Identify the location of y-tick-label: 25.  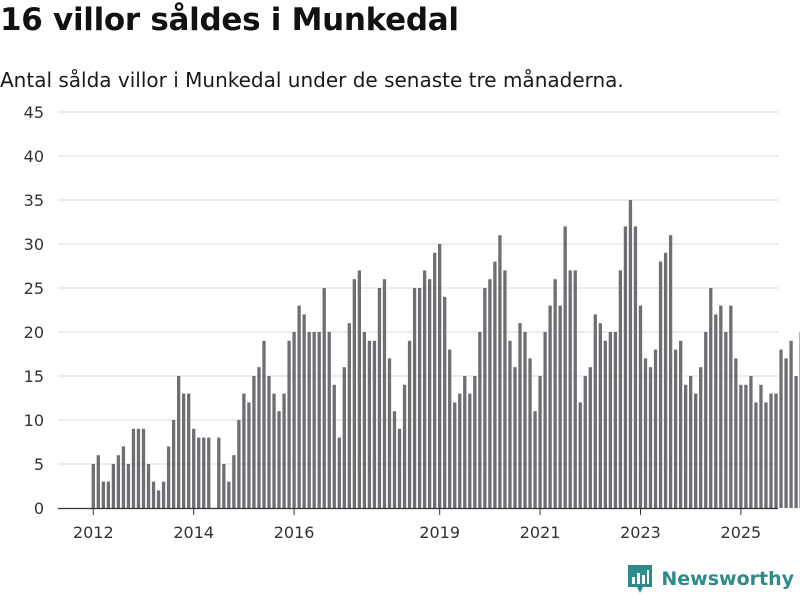
(34, 288).